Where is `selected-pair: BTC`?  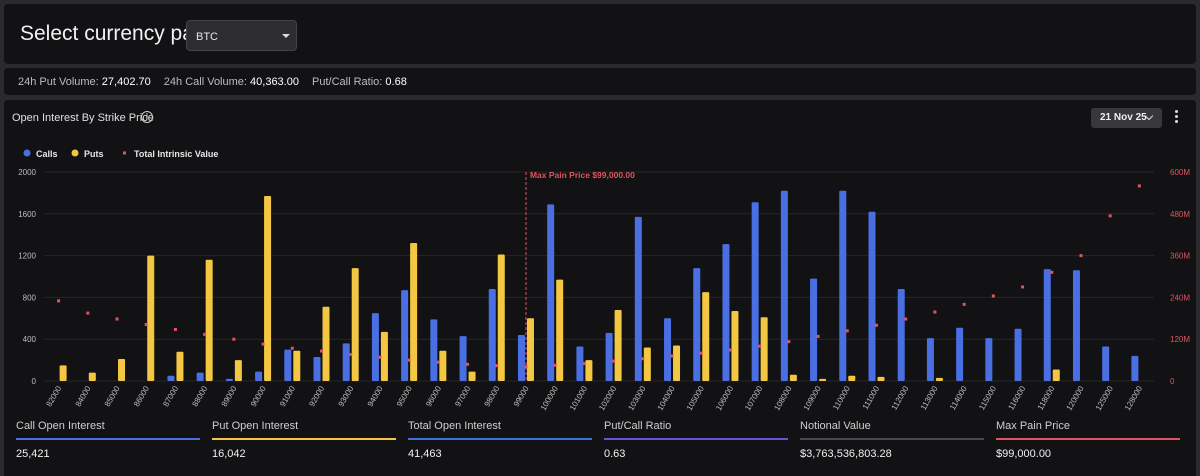 selected-pair: BTC is located at coordinates (207, 37).